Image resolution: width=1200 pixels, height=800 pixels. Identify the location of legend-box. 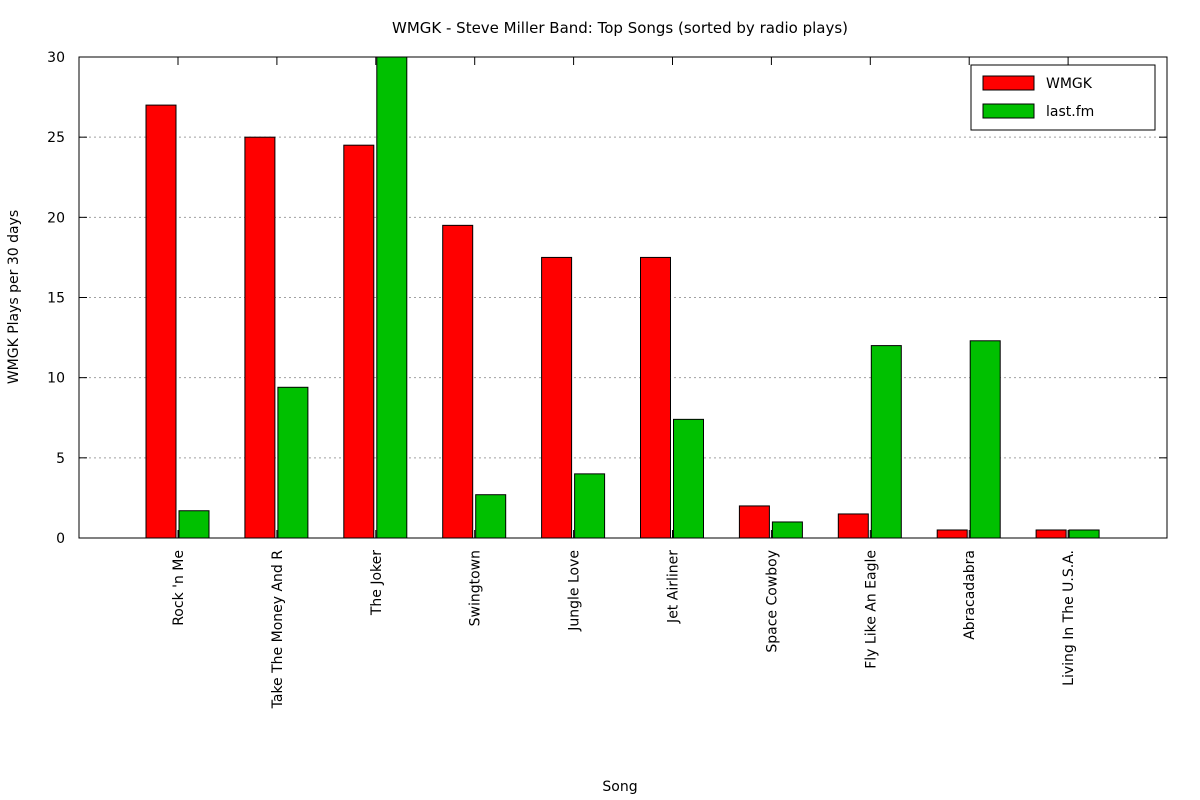
(1063, 97).